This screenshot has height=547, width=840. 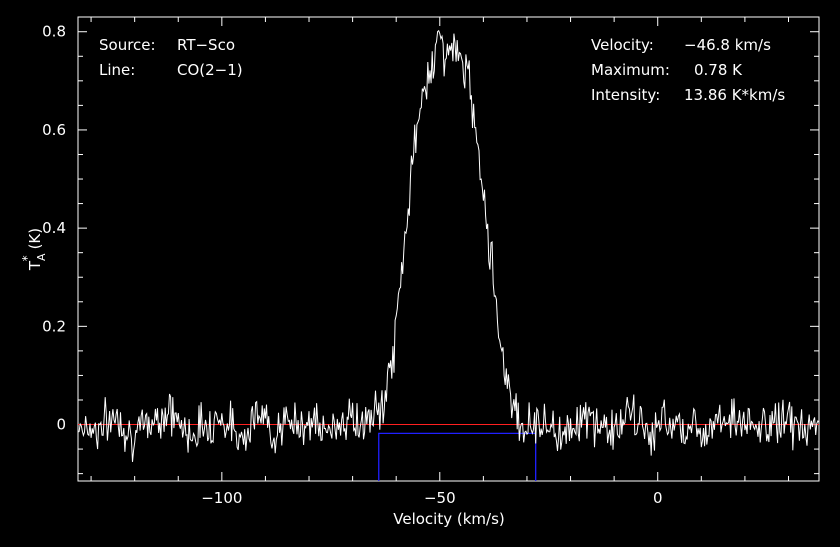 I want to click on y-tick-label: 0.2, so click(x=54, y=326).